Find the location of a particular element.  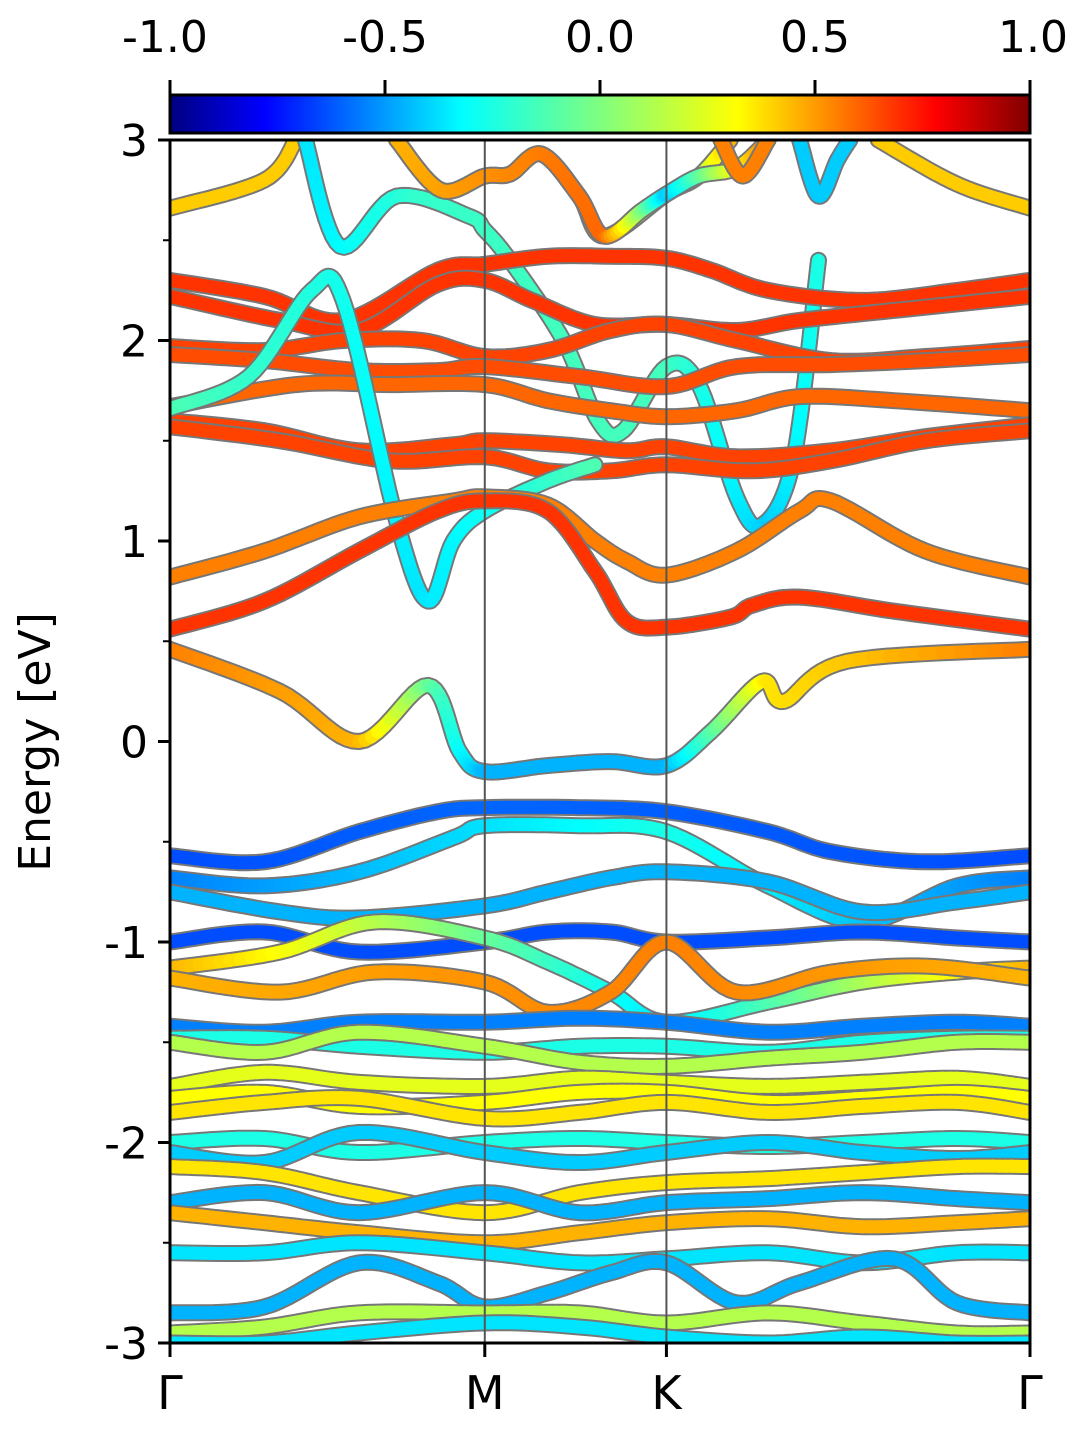

y-tick-label: -3 is located at coordinates (126, 1344).